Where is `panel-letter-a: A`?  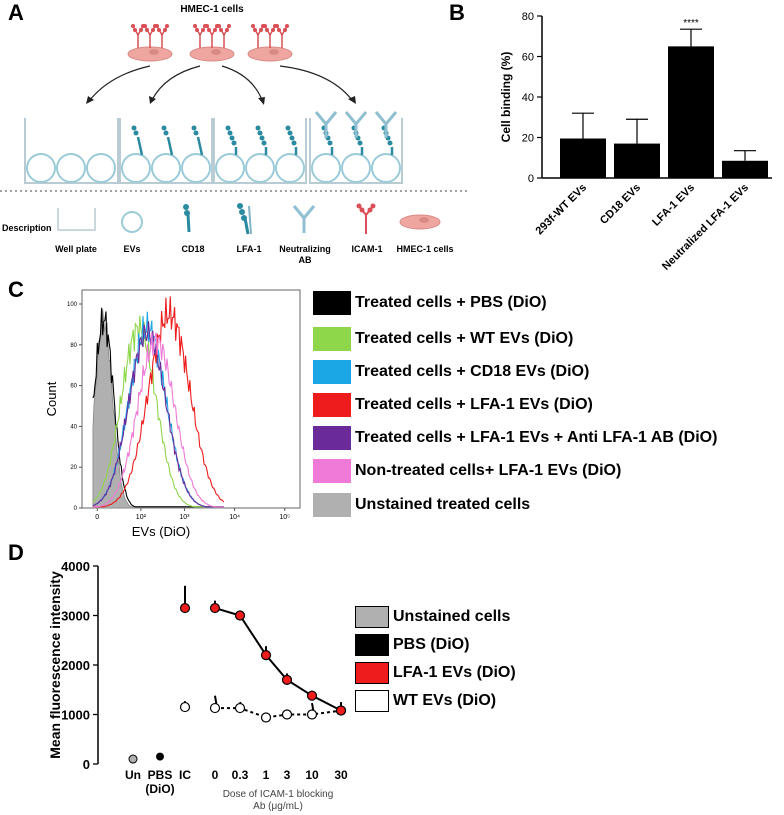
panel-letter-a: A is located at coordinates (16, 12).